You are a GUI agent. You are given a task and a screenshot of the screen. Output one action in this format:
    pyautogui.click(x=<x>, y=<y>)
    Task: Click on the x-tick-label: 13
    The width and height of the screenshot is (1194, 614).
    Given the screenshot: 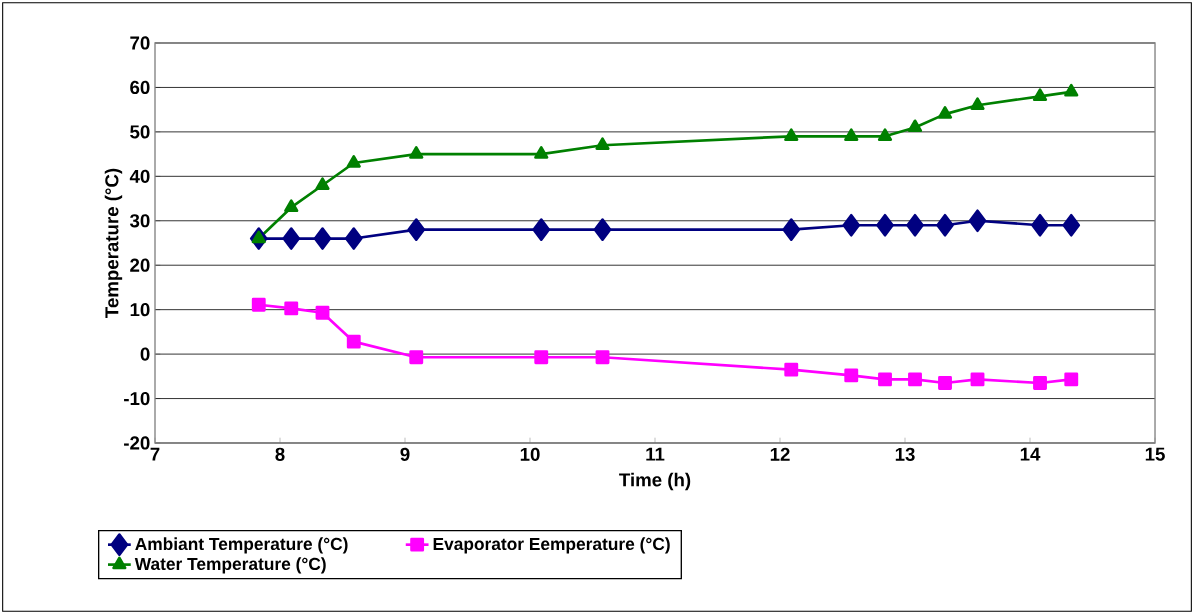 What is the action you would take?
    pyautogui.click(x=905, y=454)
    